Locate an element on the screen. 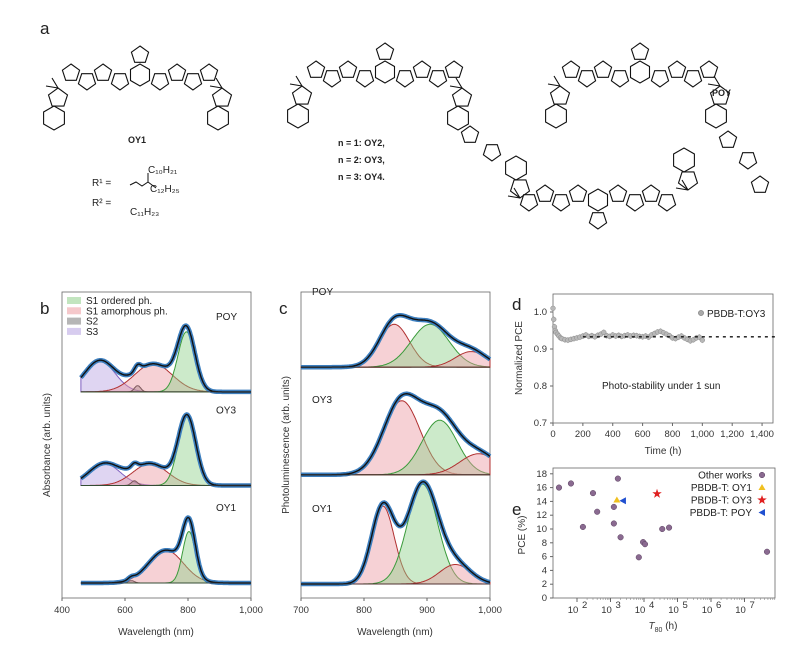 The image size is (799, 657). poy-right-dicyano-bond is located at coordinates (714, 81).